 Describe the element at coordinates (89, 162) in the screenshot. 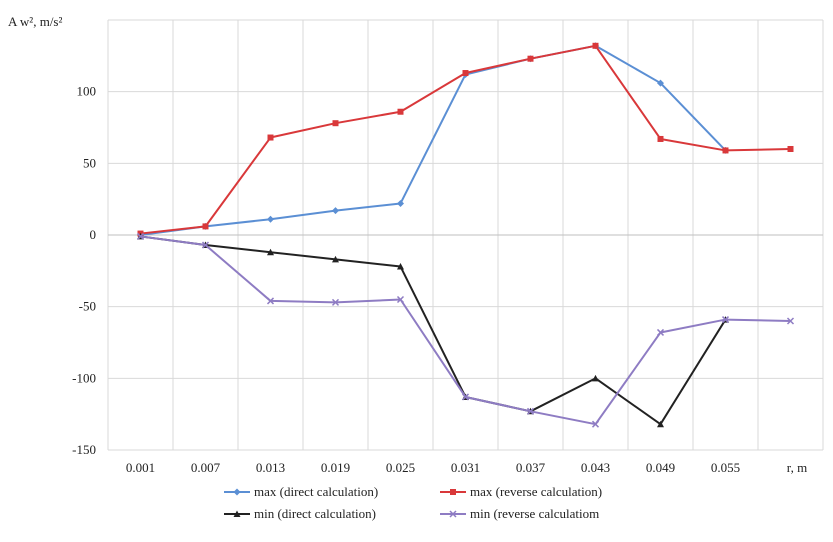

I see `y-tick-label: 50` at that location.